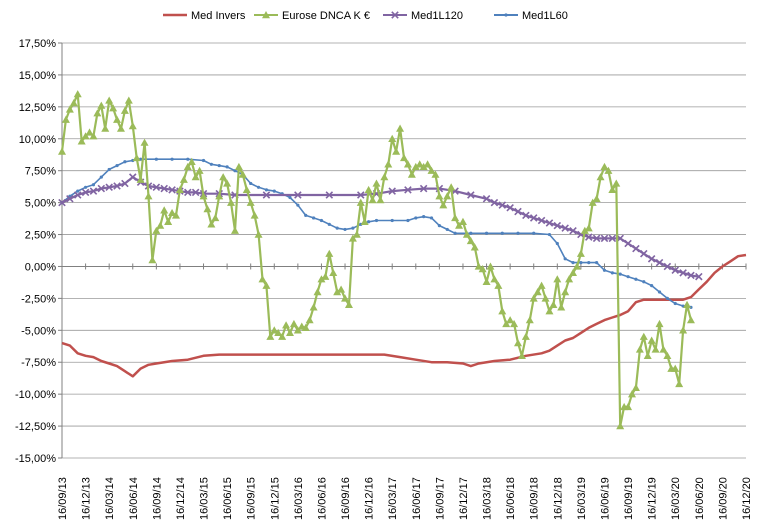  I want to click on x-tick-label: 16/09/13, so click(63, 498).